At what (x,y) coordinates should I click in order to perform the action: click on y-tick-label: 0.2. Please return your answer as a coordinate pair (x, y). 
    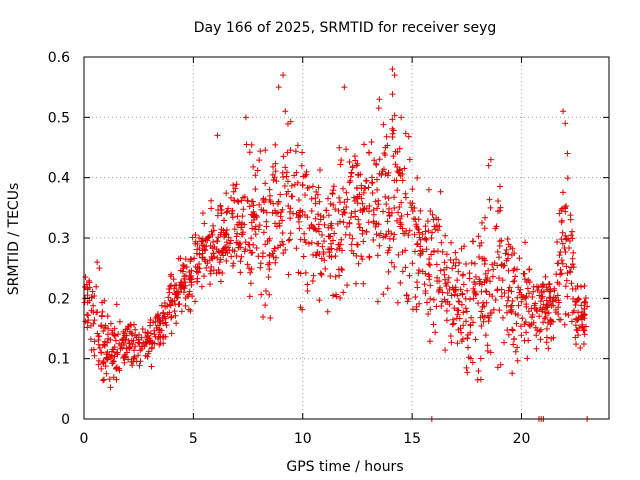
    Looking at the image, I should click on (59, 299).